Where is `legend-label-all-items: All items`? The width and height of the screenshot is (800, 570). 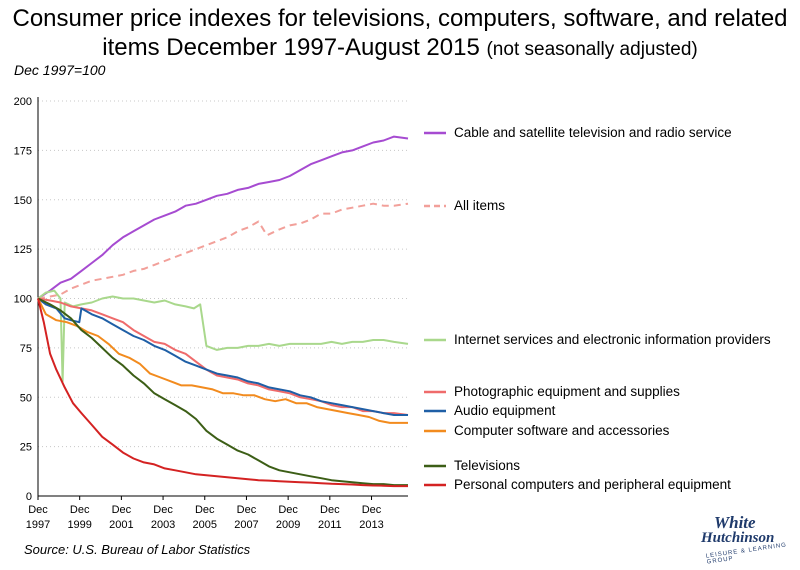
legend-label-all-items: All items is located at coordinates (479, 205).